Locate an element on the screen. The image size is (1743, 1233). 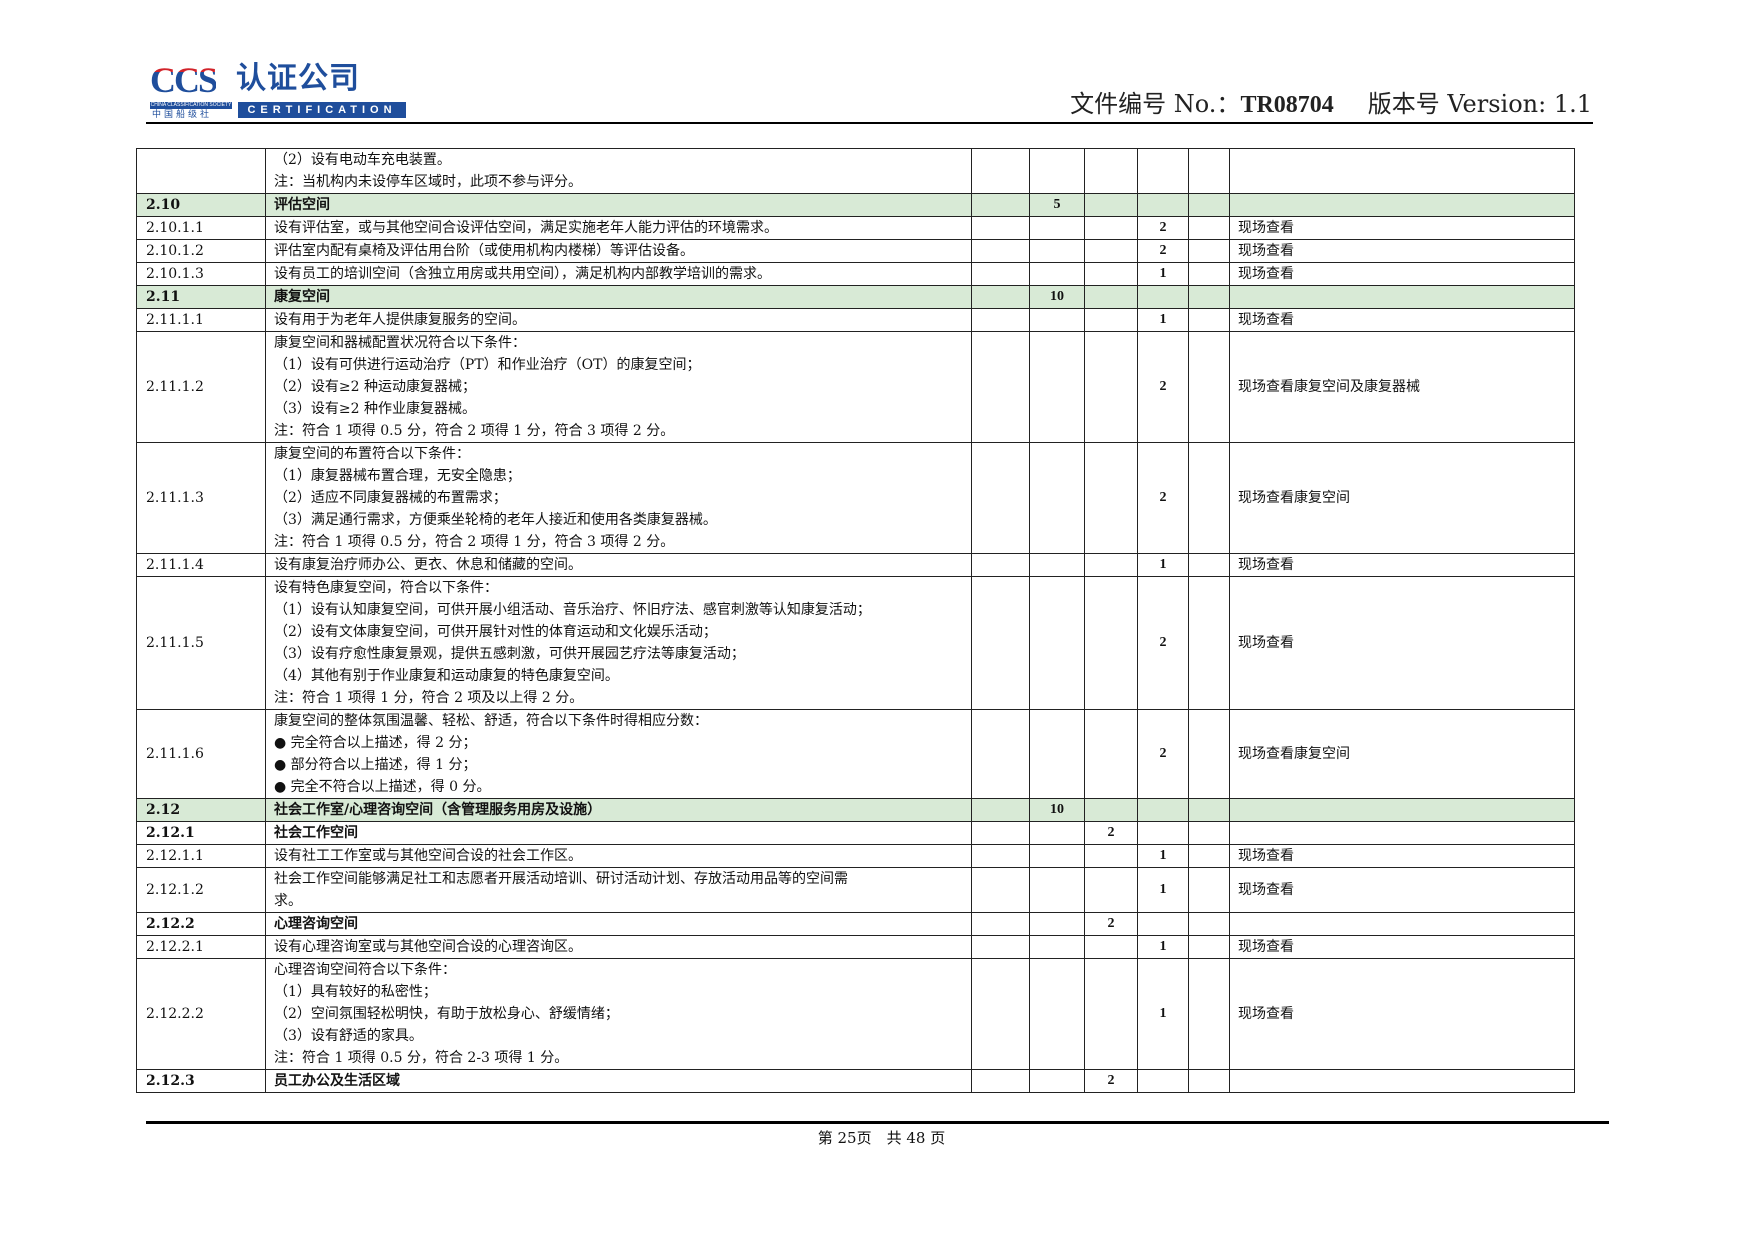
section-weight: 10 is located at coordinates (1057, 810).